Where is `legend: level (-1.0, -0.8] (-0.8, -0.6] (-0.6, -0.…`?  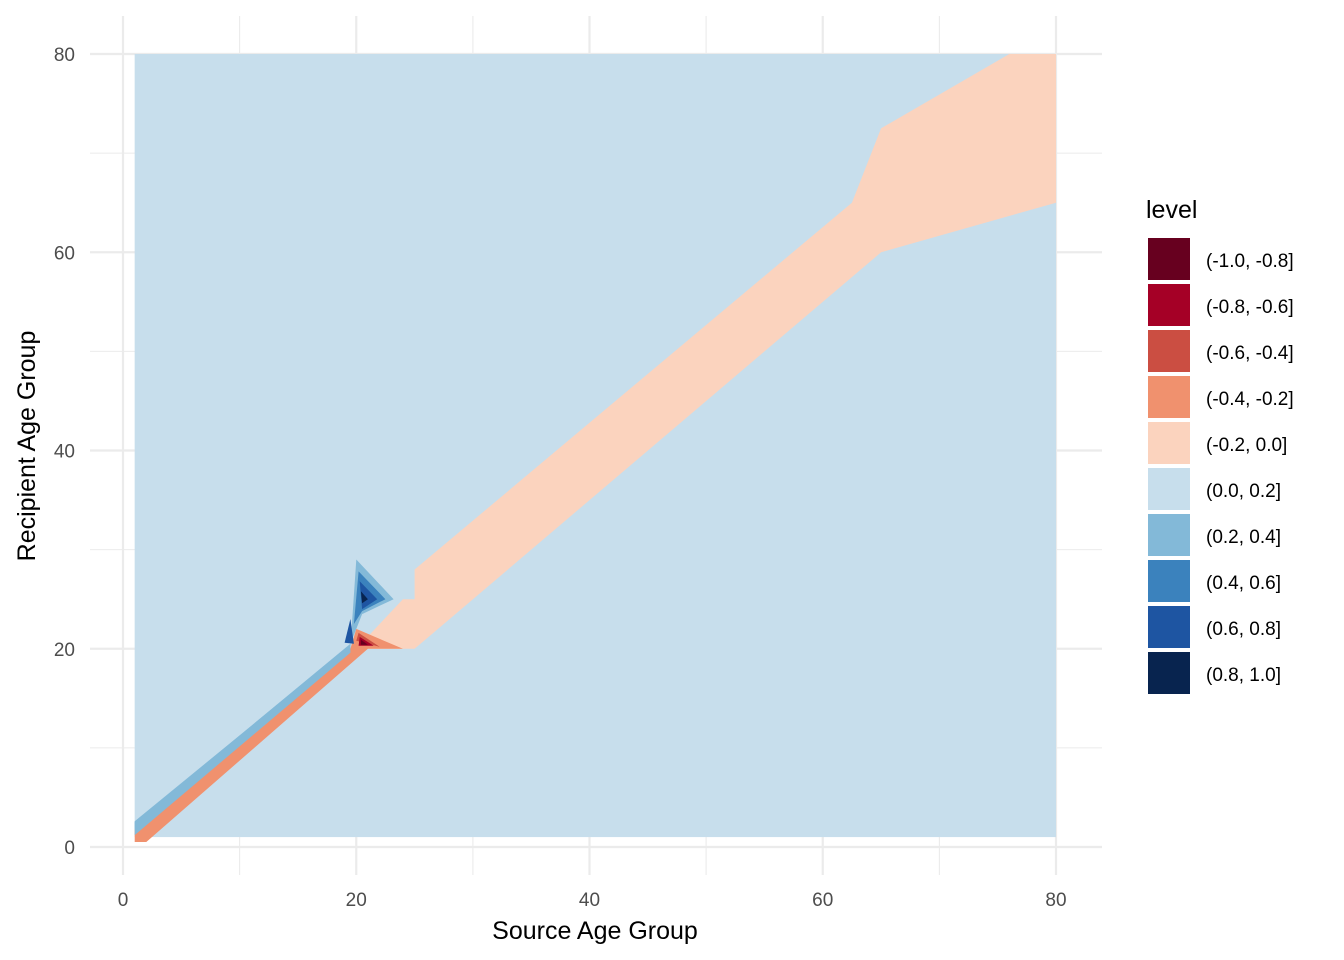 legend: level (-1.0, -0.8] (-0.8, -0.6] (-0.6, -0.… is located at coordinates (1220, 445).